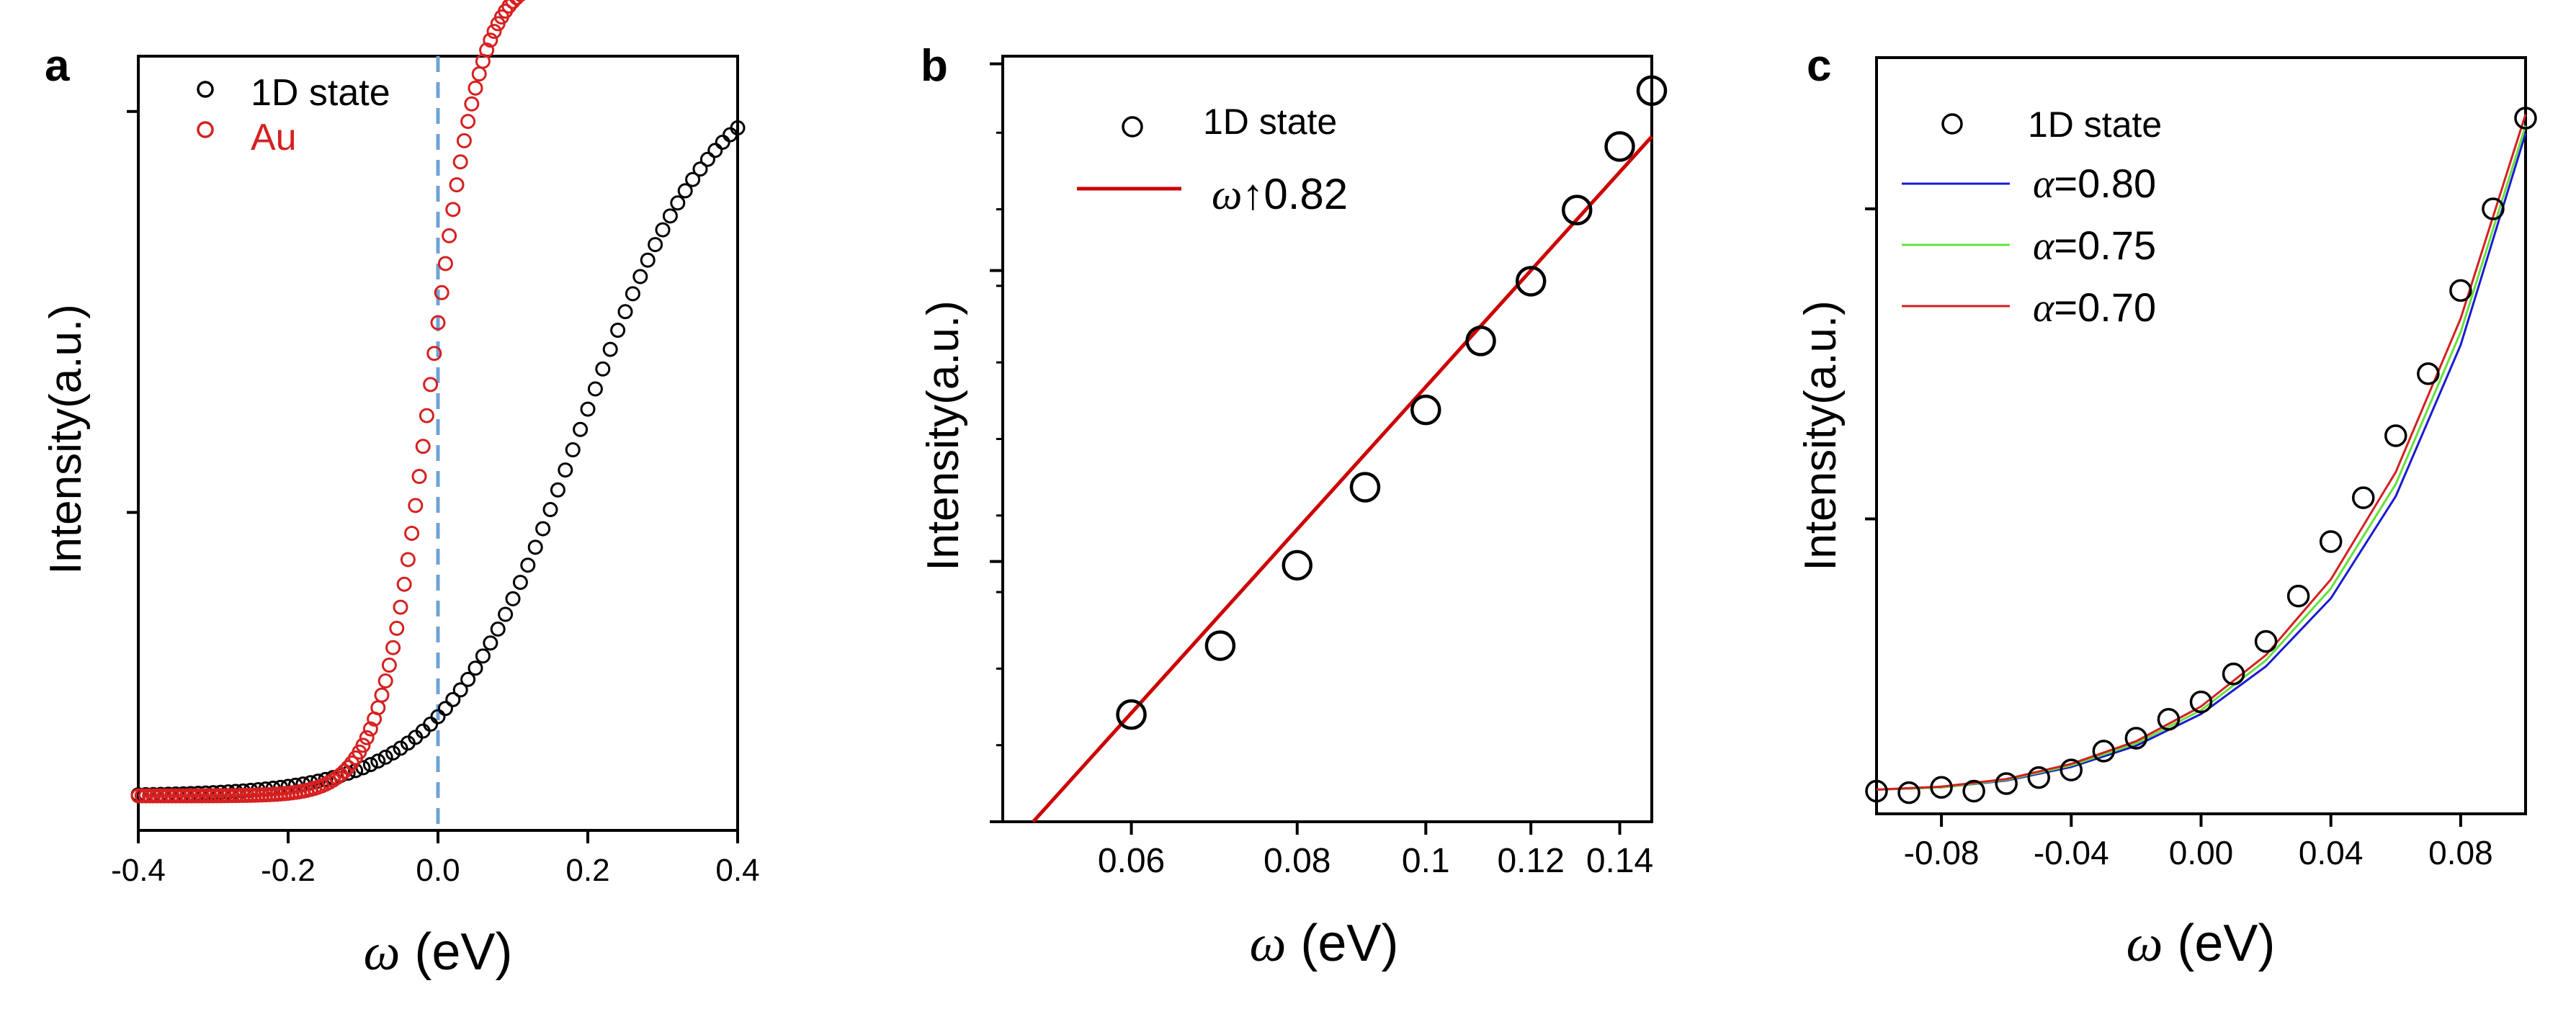  Describe the element at coordinates (138, 870) in the screenshot. I see `x-tick-label: -0.4` at that location.